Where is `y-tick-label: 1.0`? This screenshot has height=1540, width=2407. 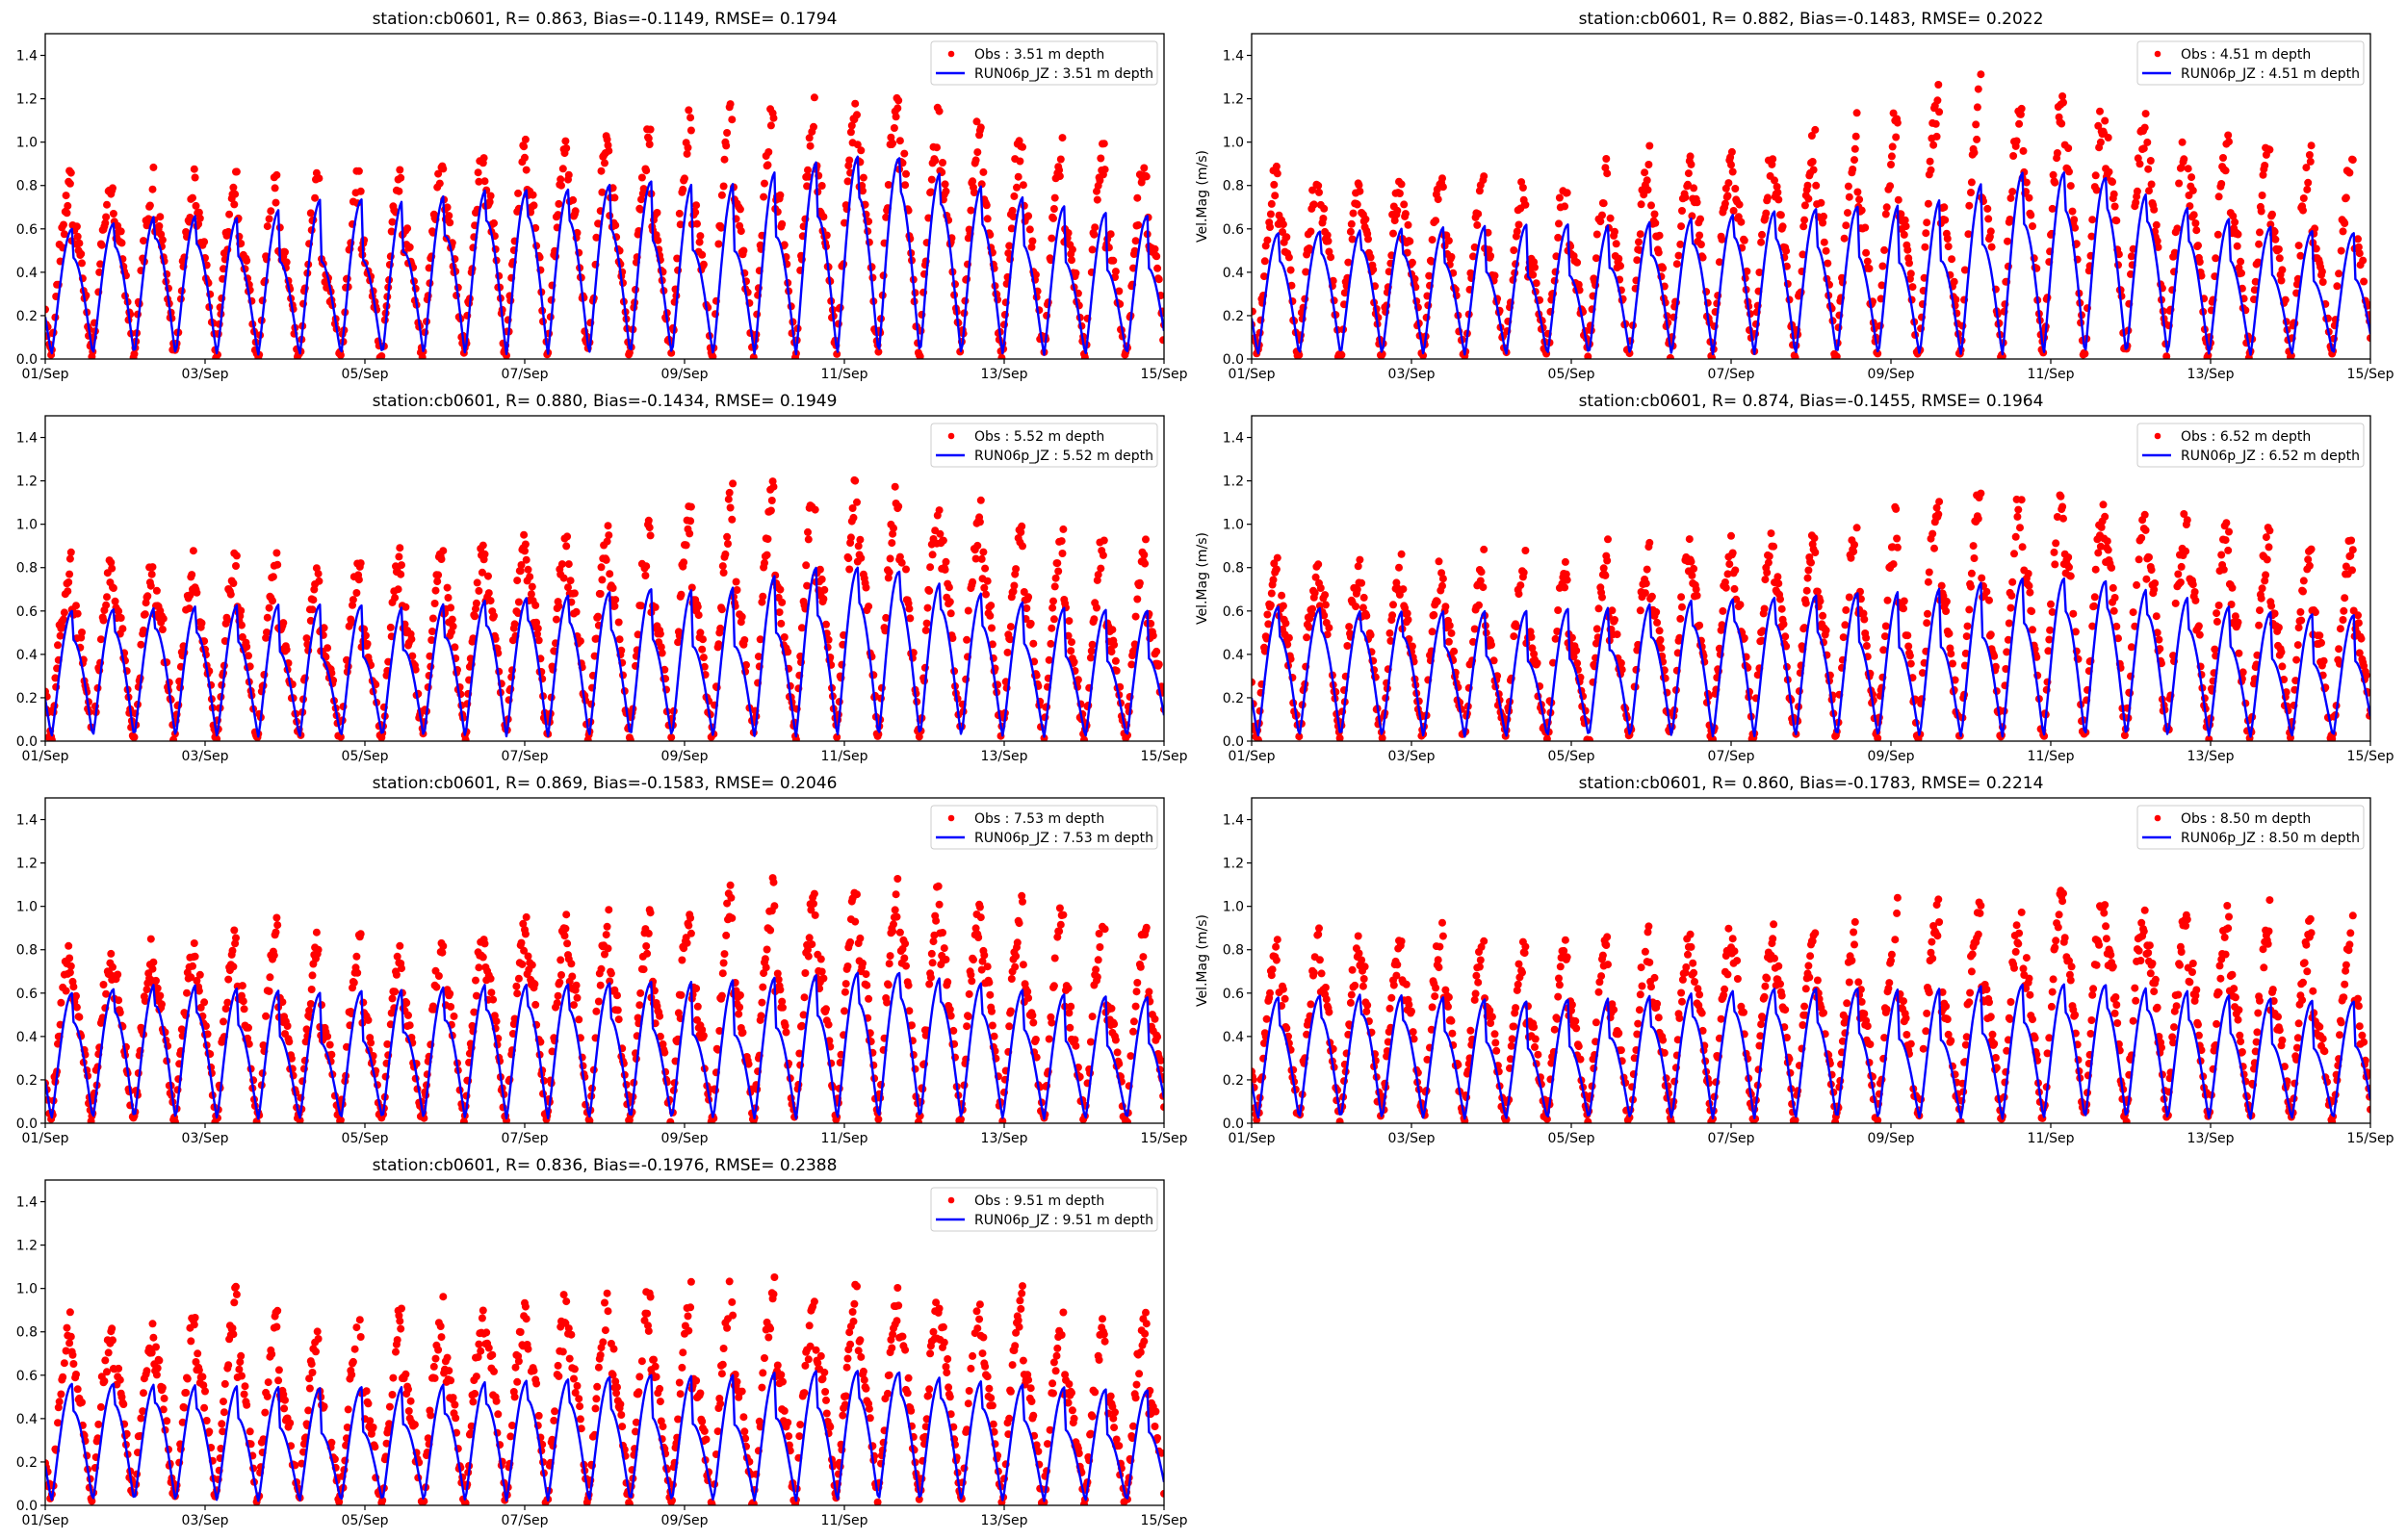
y-tick-label: 1.0 is located at coordinates (27, 143).